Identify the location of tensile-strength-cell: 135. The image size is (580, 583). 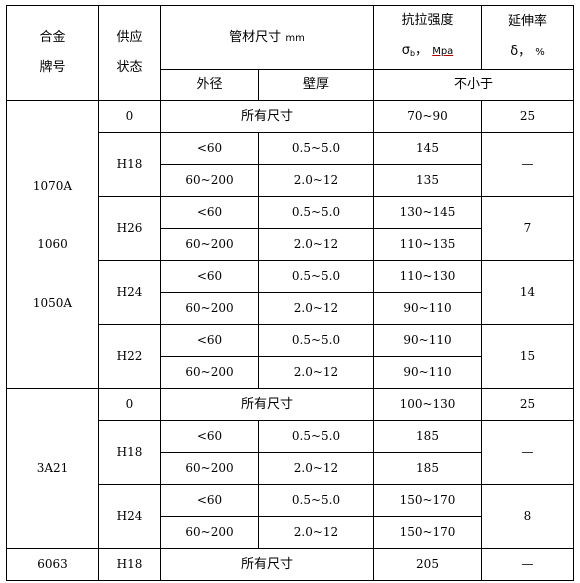
(427, 180).